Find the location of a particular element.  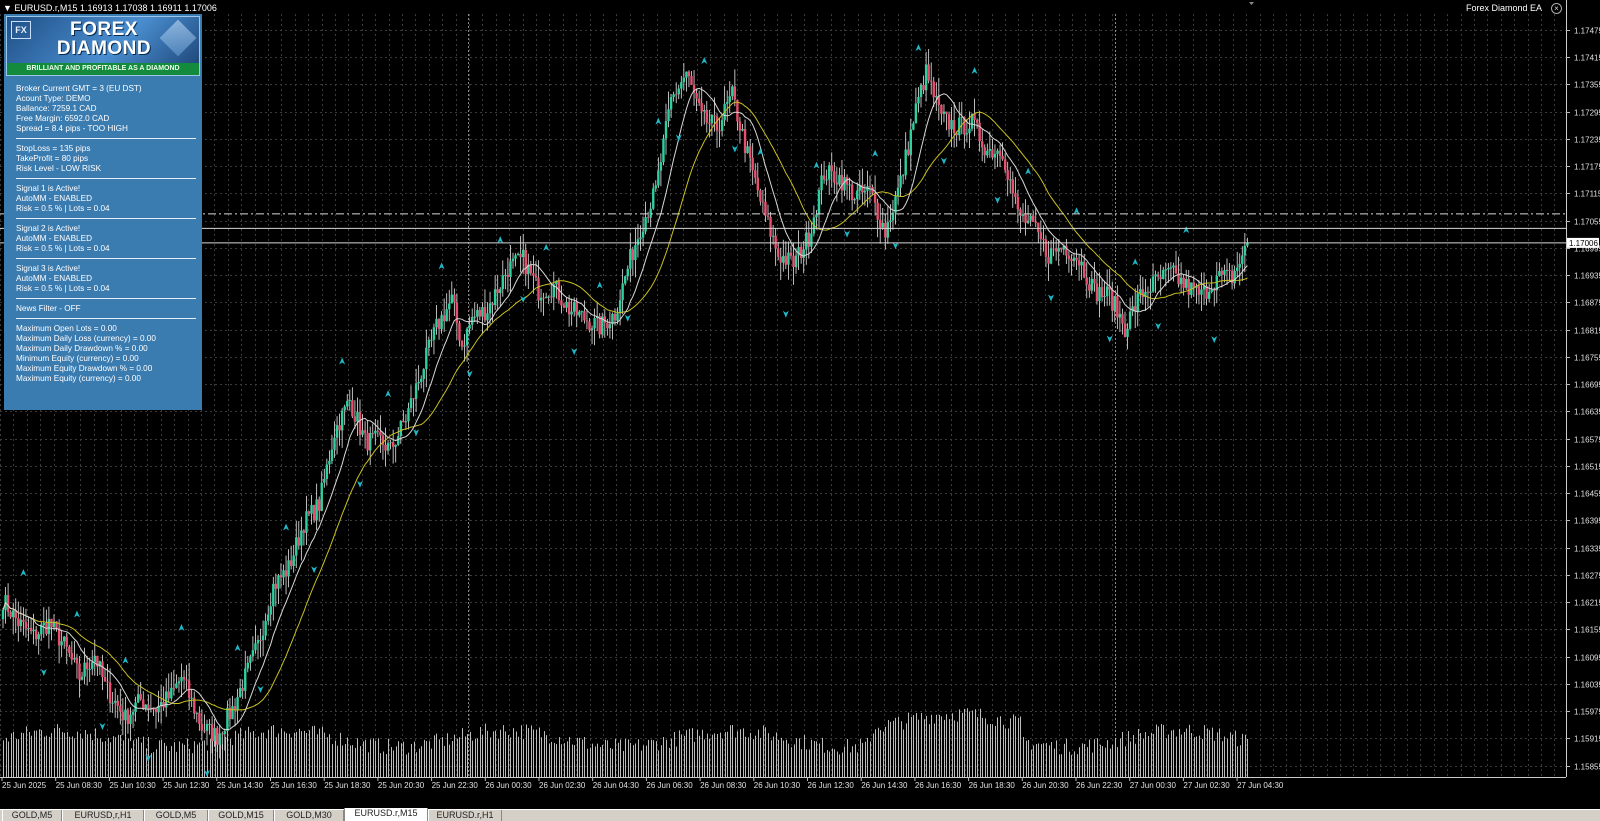

time-tick-label: 26 Jun 22:30 is located at coordinates (1099, 785).